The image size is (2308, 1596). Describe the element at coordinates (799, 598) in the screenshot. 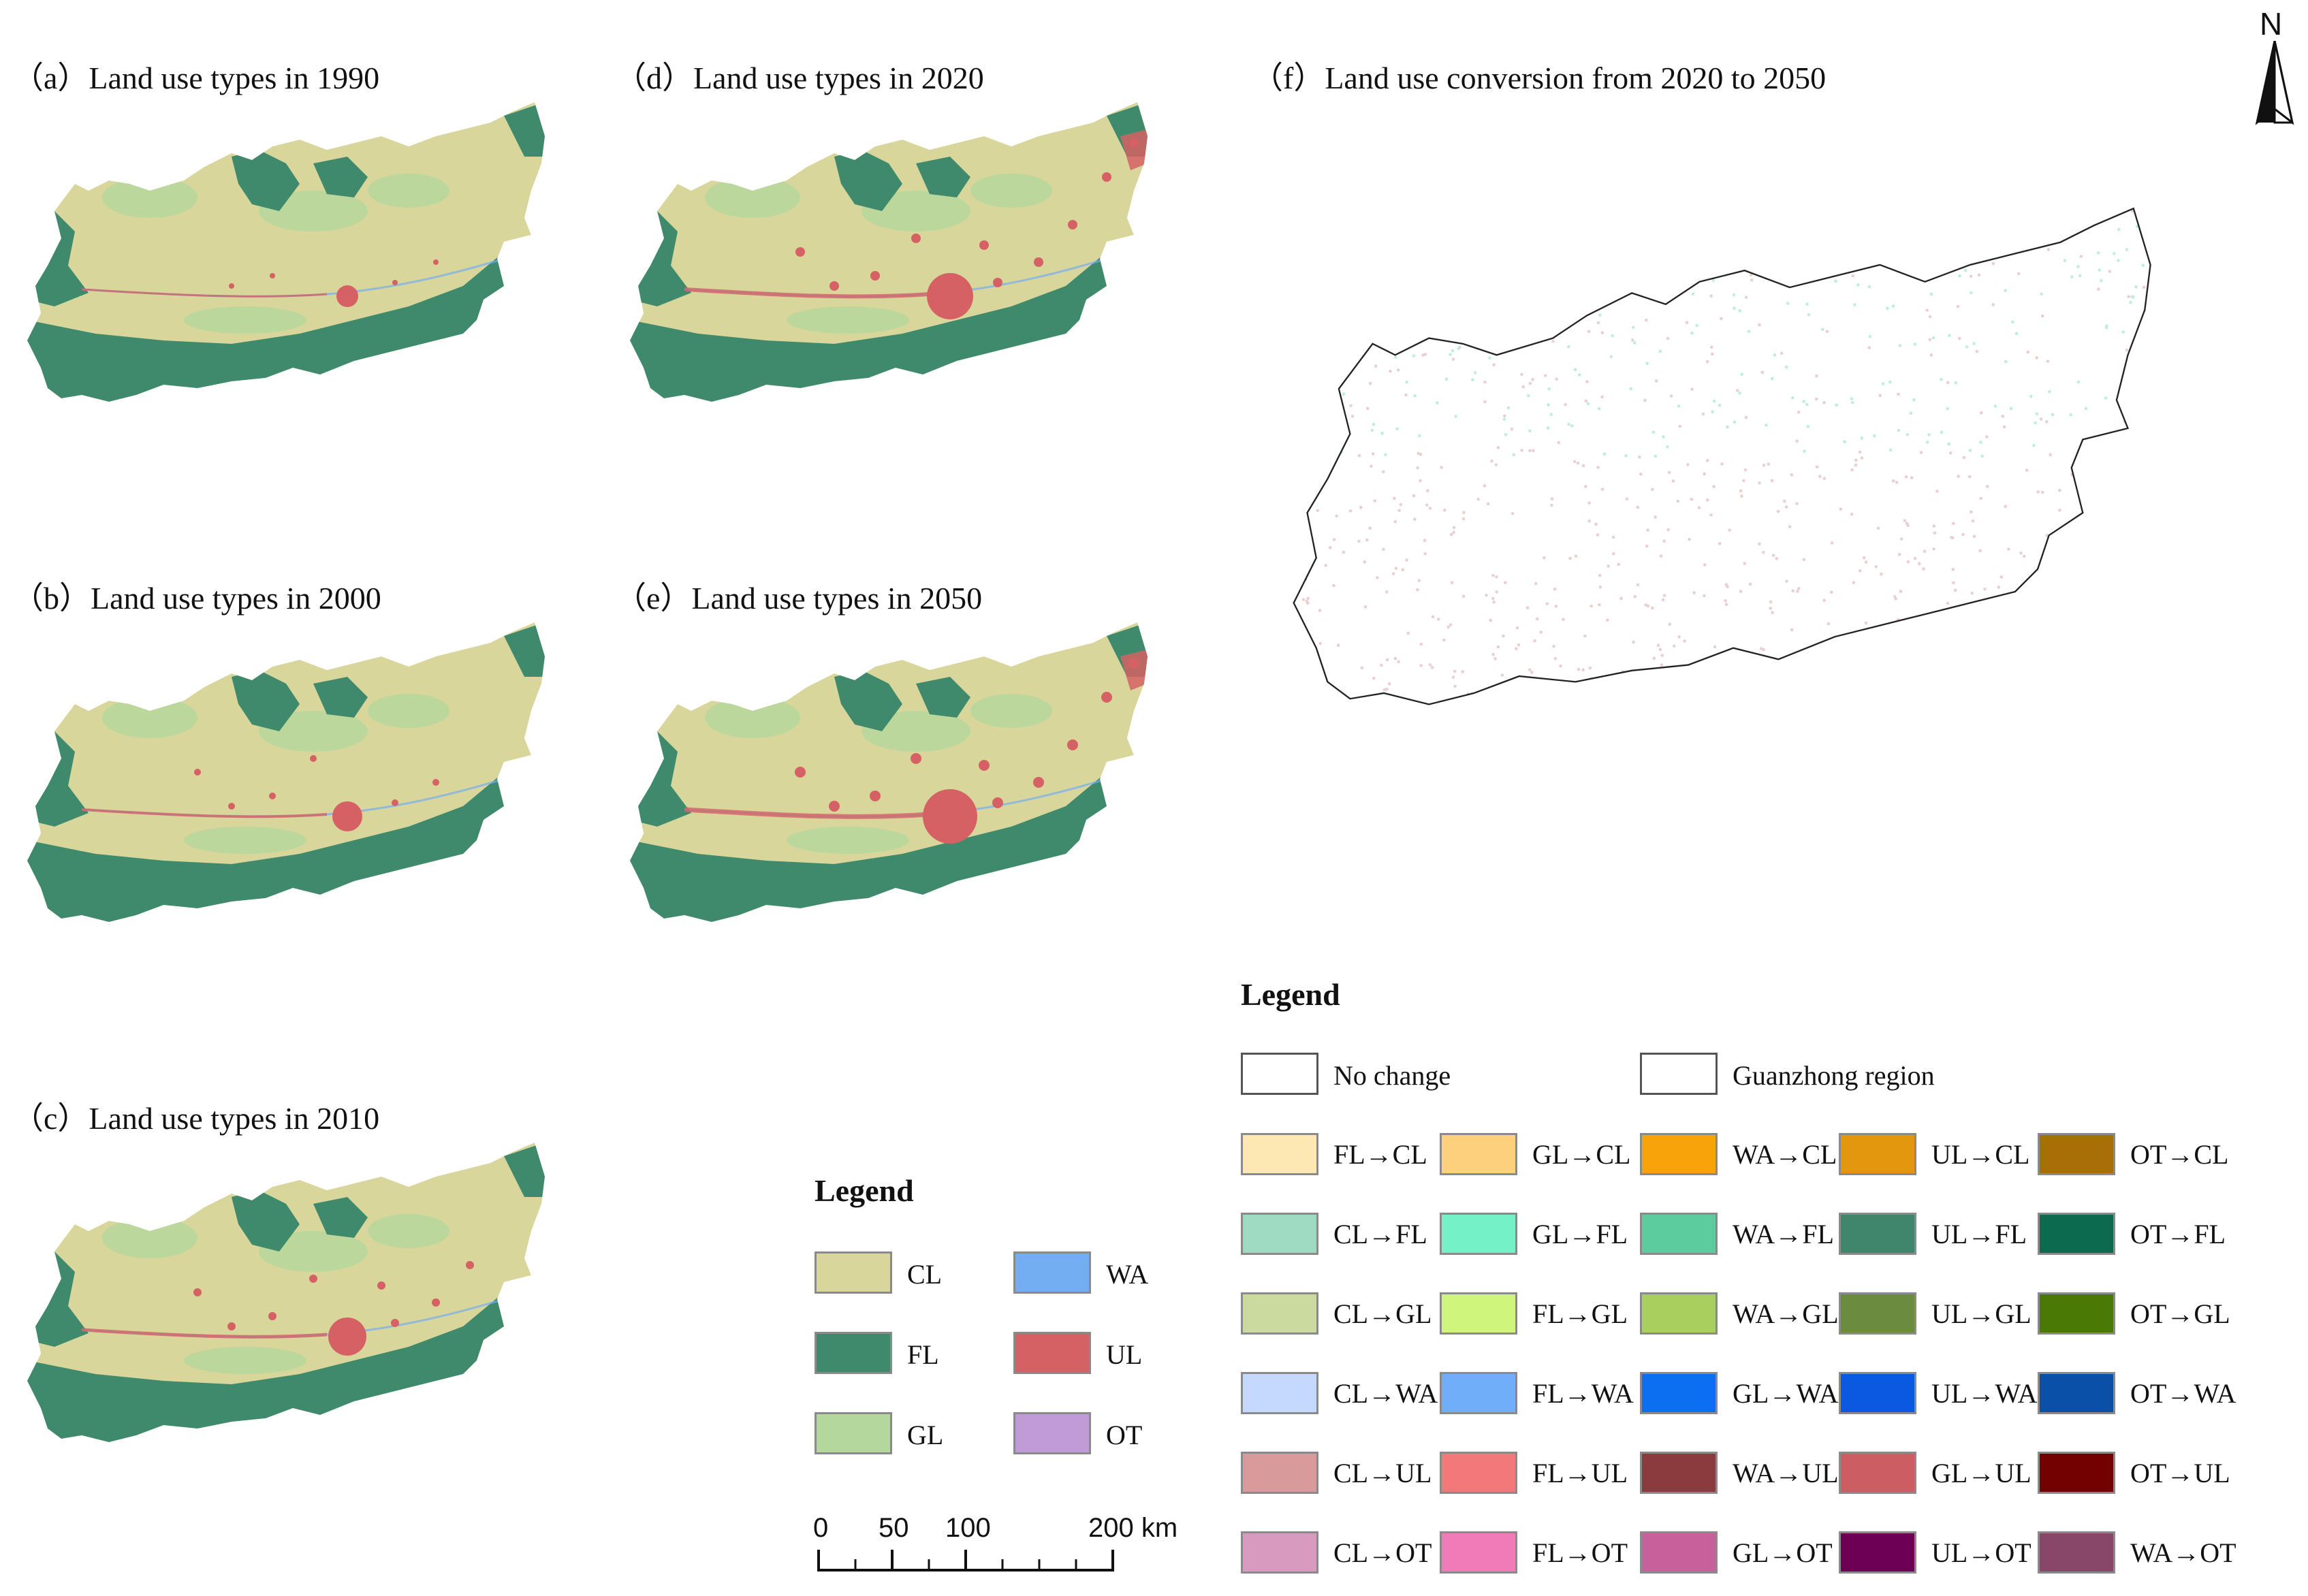

I see `panel-title-e: （e）Land use types in 2050` at that location.